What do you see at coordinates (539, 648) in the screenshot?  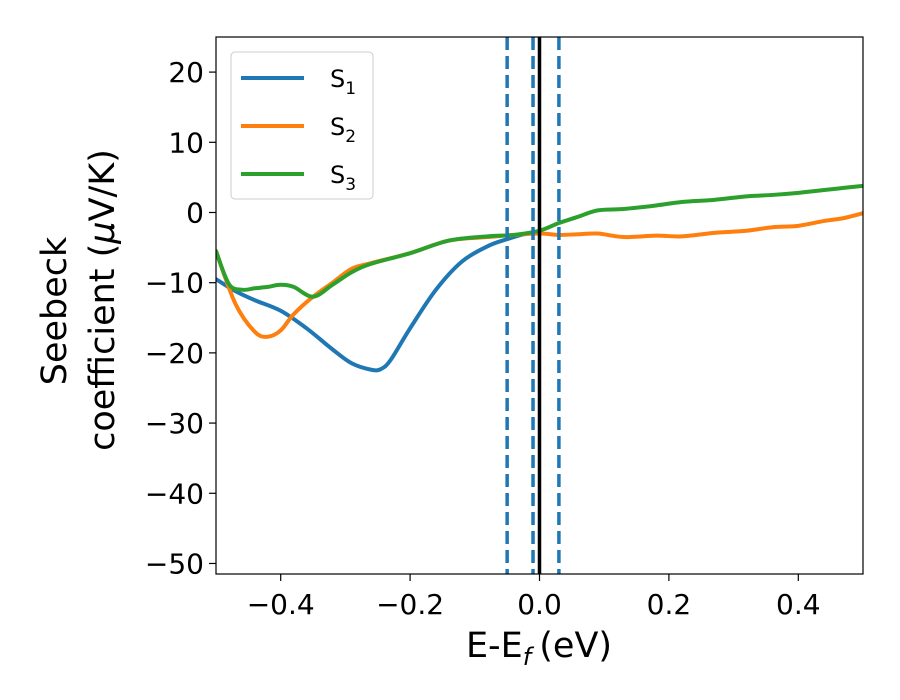 I see `x-axis-label: E-Ef (eV)` at bounding box center [539, 648].